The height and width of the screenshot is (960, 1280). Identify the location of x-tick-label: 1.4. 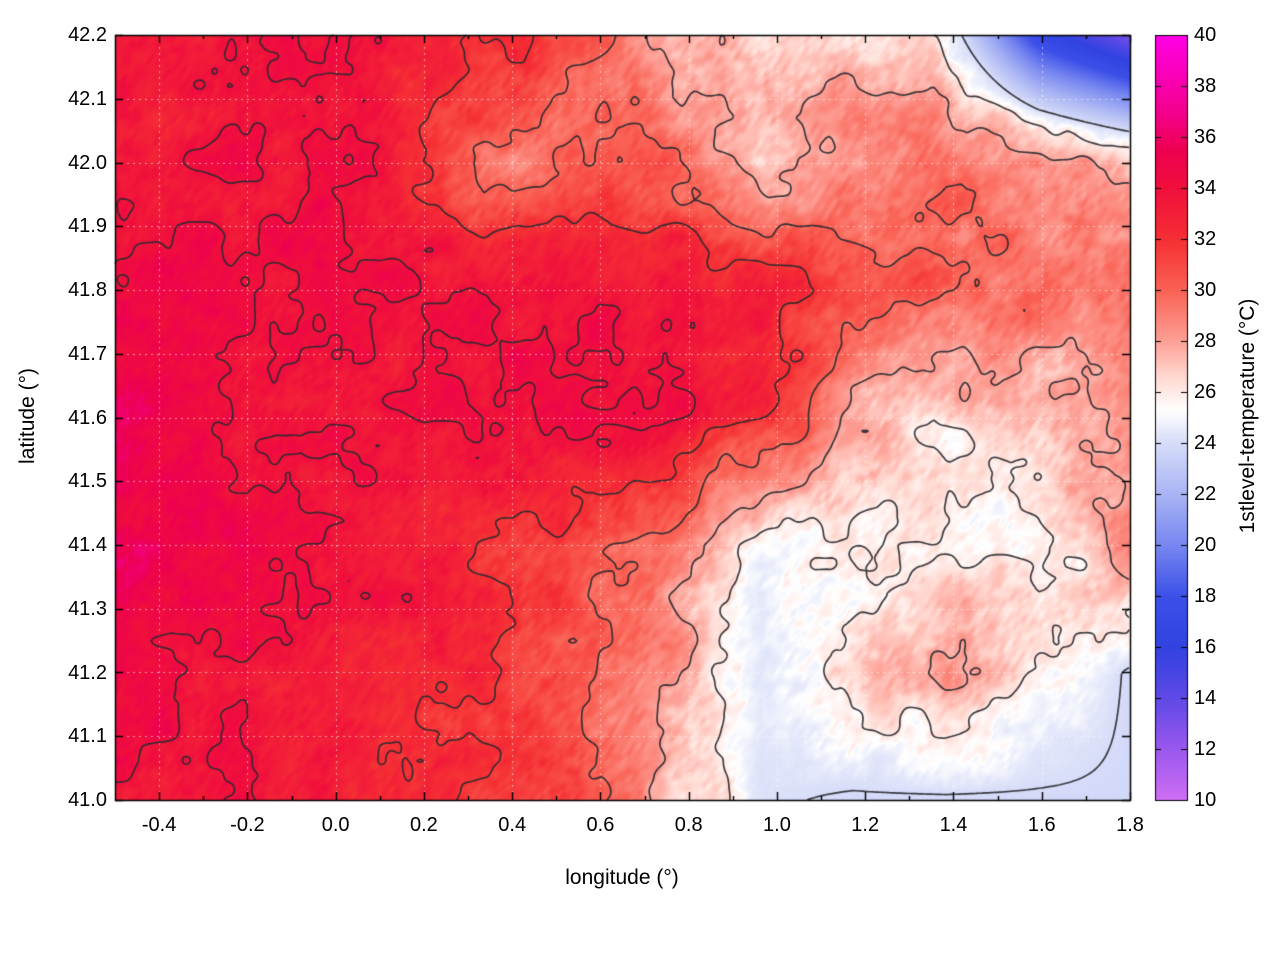
(953, 825).